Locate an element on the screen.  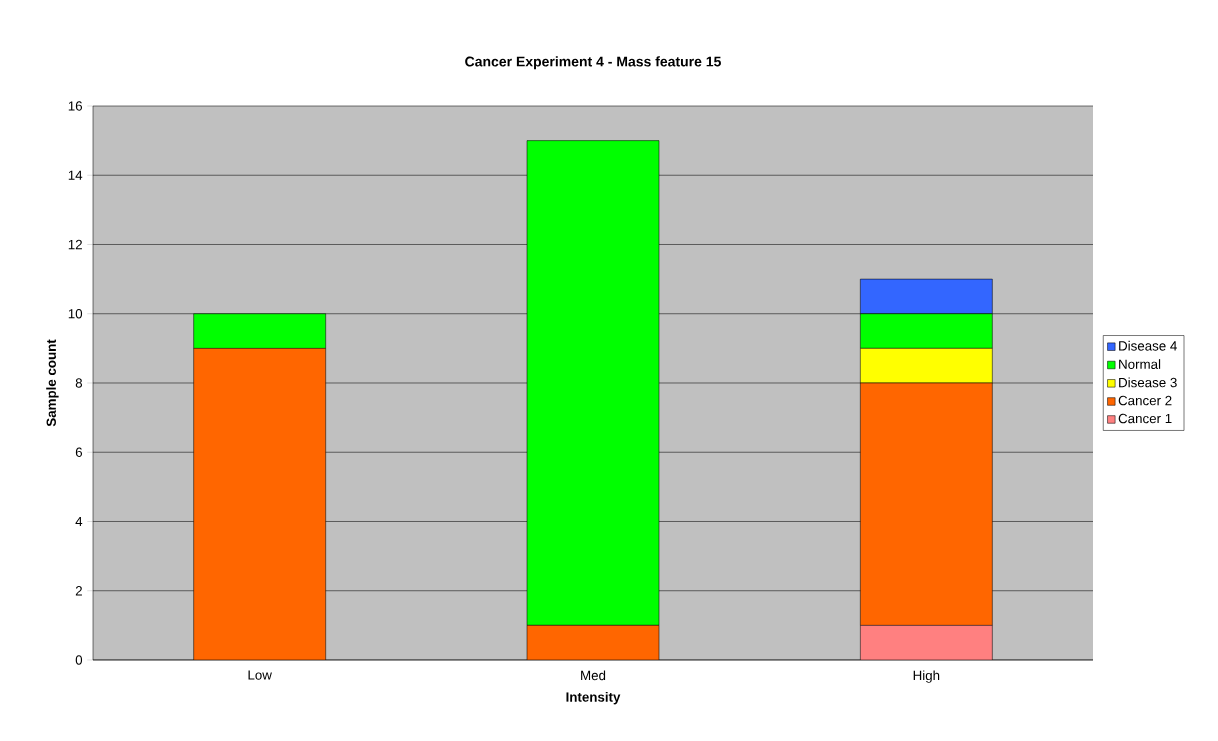
x-tick-label: Med is located at coordinates (593, 675).